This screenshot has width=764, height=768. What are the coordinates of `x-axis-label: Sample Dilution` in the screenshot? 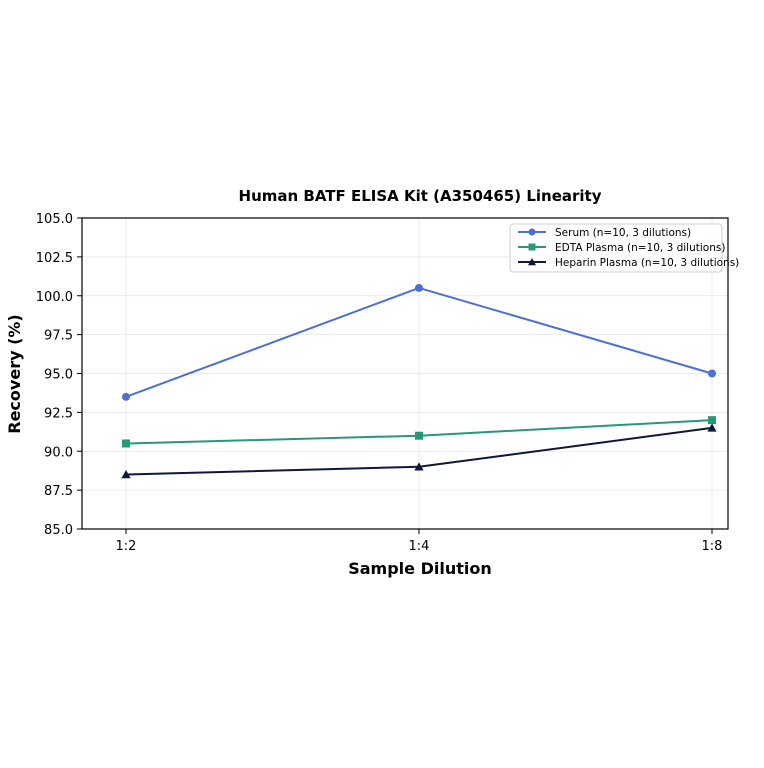 It's located at (420, 568).